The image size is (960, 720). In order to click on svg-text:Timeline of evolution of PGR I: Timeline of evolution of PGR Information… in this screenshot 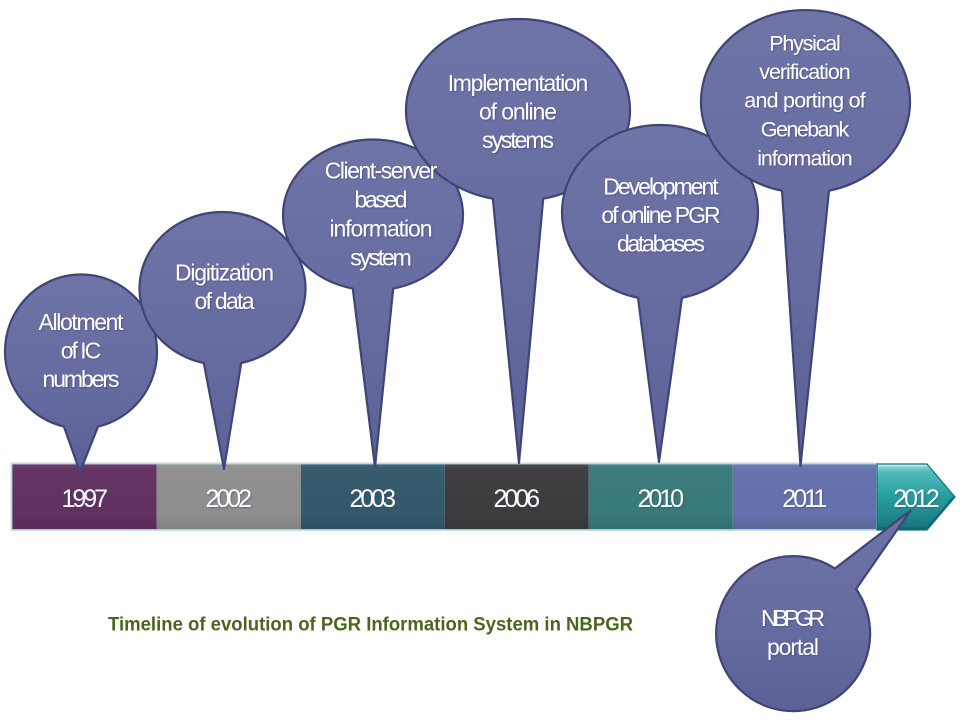, I will do `click(370, 625)`.